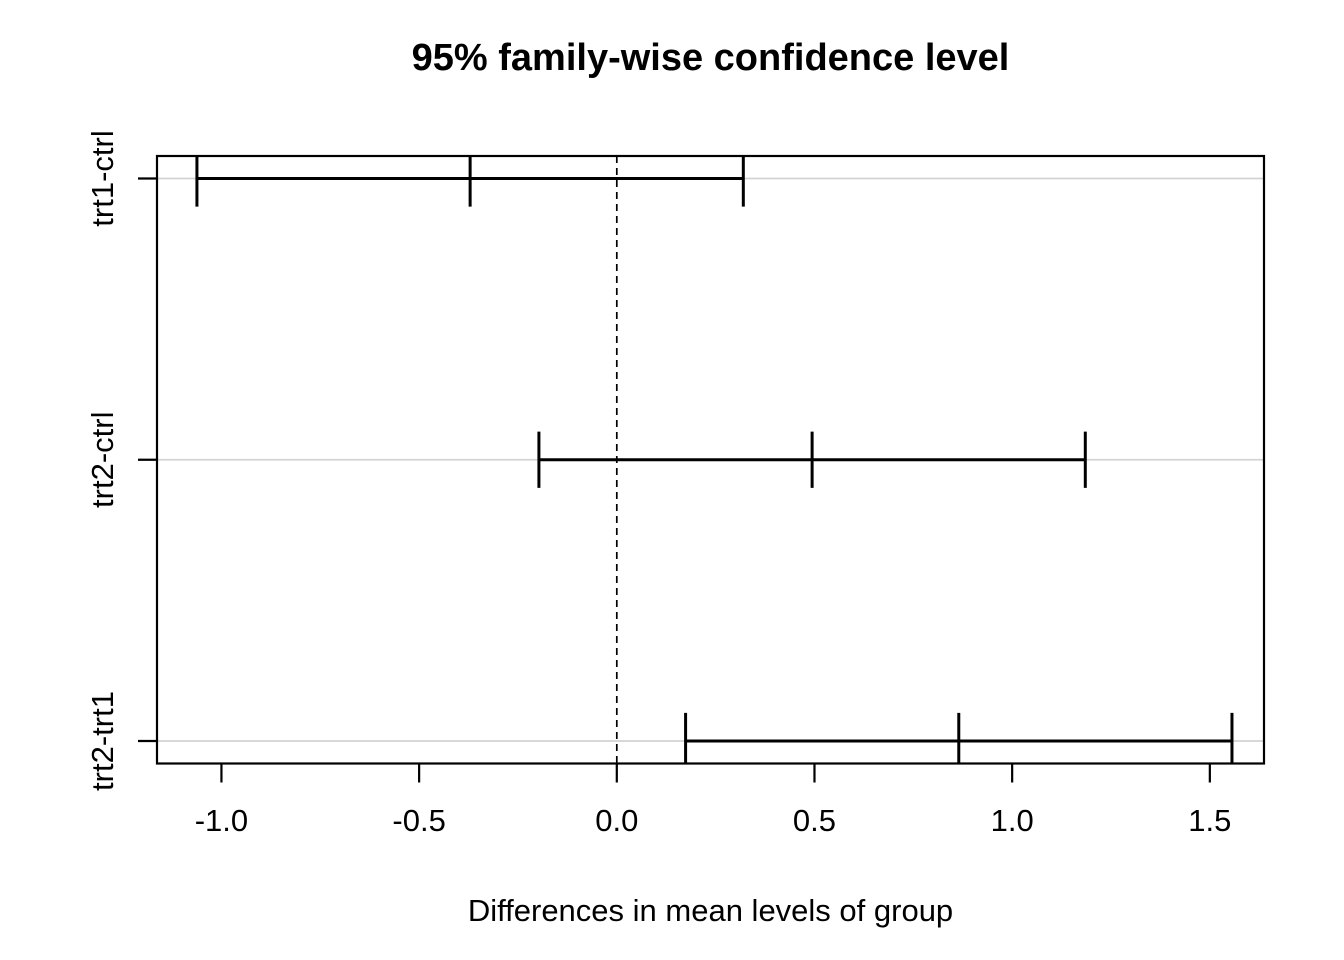 The image size is (1344, 960). Describe the element at coordinates (102, 460) in the screenshot. I see `y-axis-label-trt2-ctrl: trt2-ctrl` at that location.